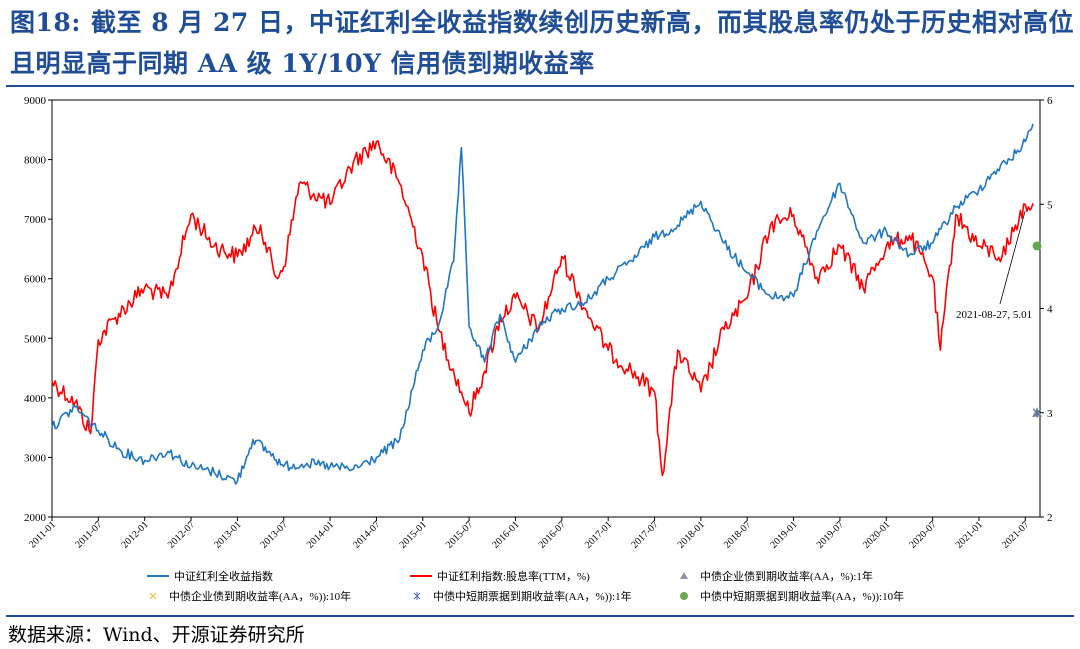  Describe the element at coordinates (922, 534) in the screenshot. I see `x-tick-label: 2020-07` at that location.